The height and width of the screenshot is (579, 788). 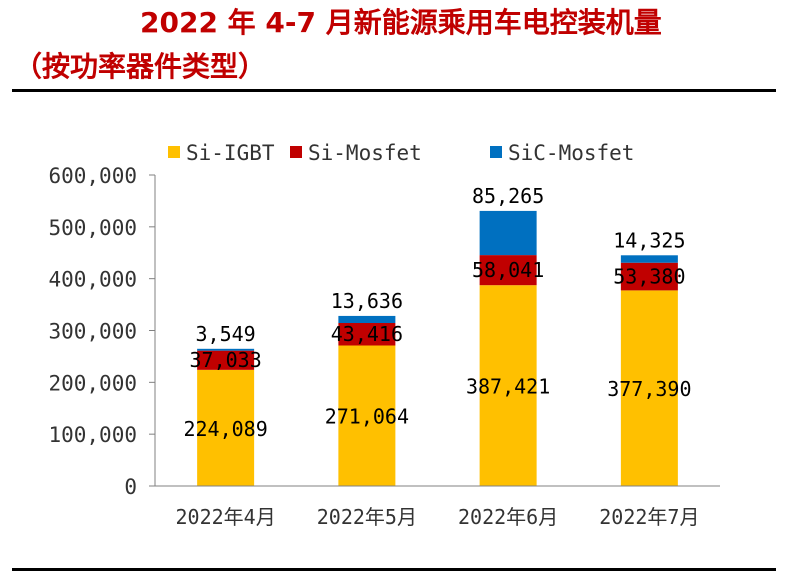 I want to click on data-label: 3,549, so click(x=226, y=334).